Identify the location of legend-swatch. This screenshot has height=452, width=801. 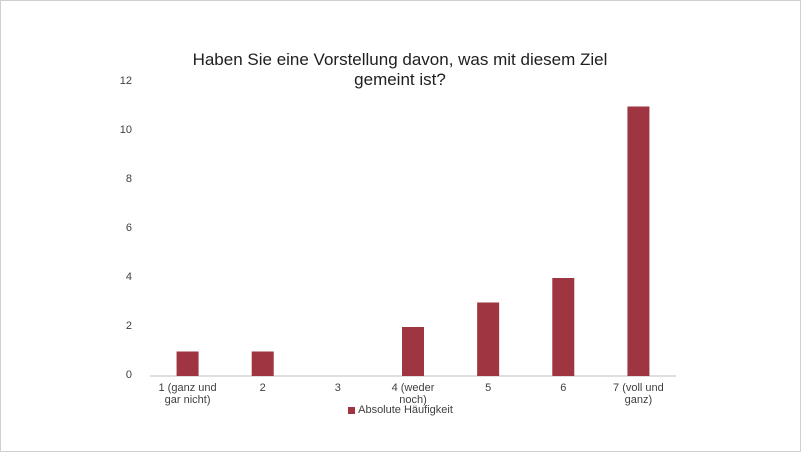
(352, 410).